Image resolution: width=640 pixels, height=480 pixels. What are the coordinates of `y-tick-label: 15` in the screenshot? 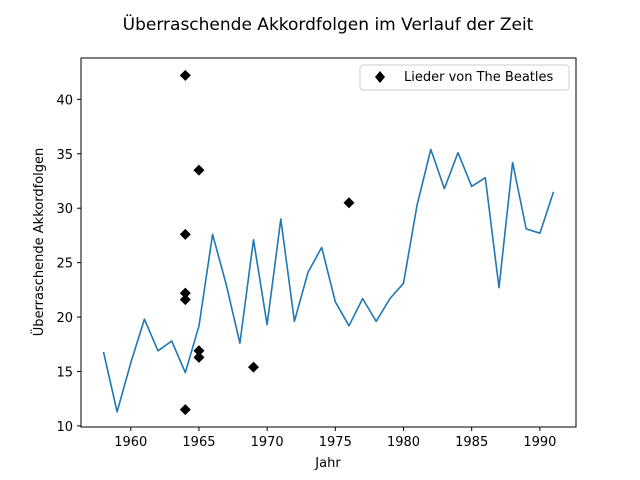 It's located at (64, 372).